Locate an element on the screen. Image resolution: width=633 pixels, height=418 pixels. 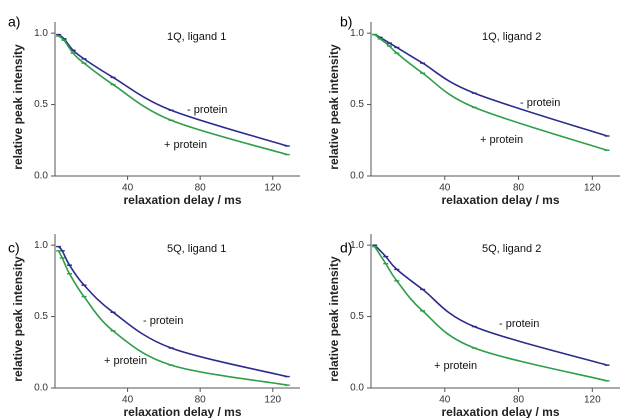
panel-title: 1Q, ligand 1 is located at coordinates (196, 37).